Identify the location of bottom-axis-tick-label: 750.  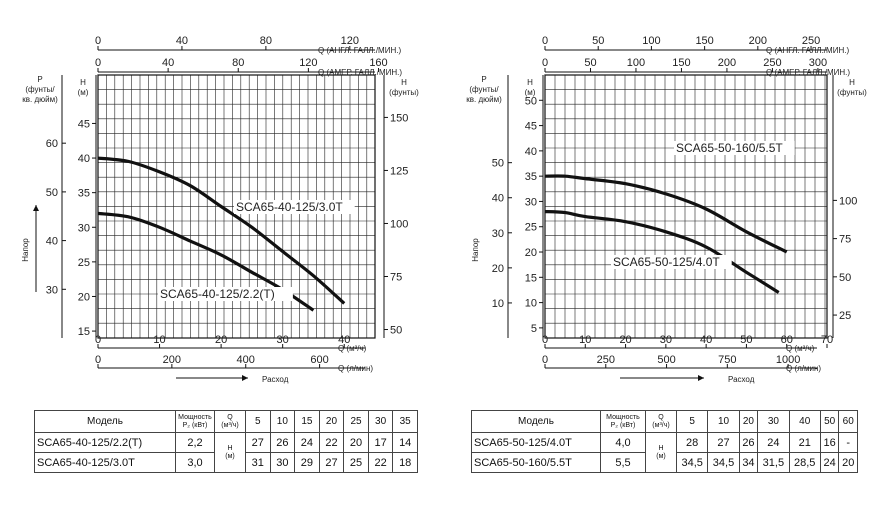
(727, 360).